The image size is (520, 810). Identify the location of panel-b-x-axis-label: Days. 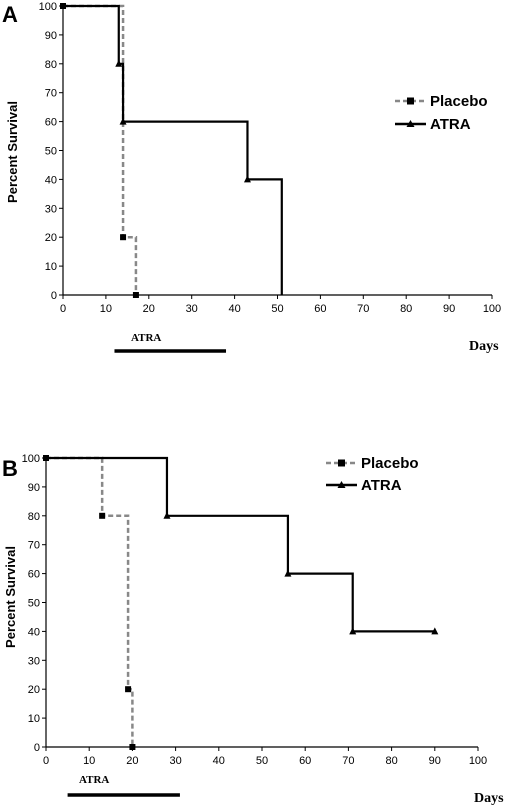
(489, 798).